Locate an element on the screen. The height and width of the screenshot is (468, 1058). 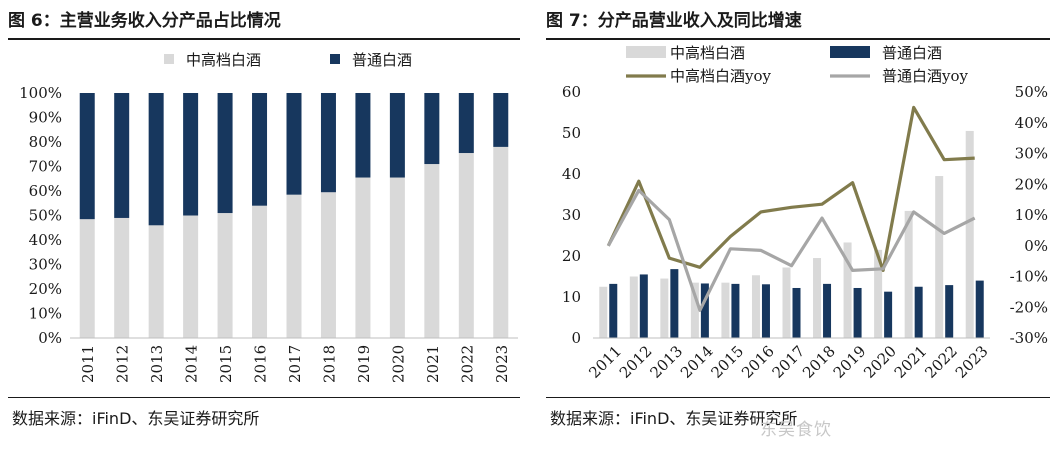
left-source-rule is located at coordinates (264, 397).